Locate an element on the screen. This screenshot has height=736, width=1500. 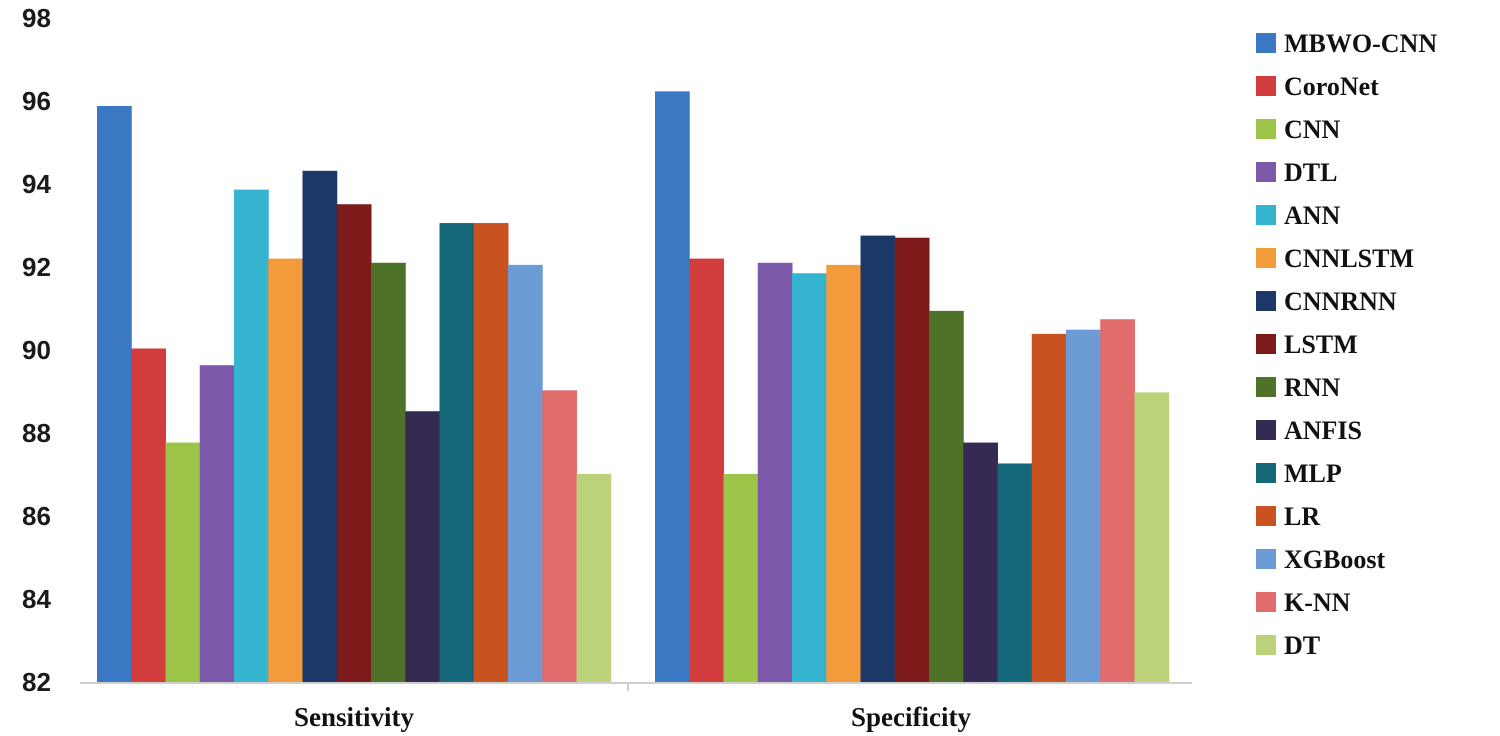
y-tick-label: 84 is located at coordinates (36, 599).